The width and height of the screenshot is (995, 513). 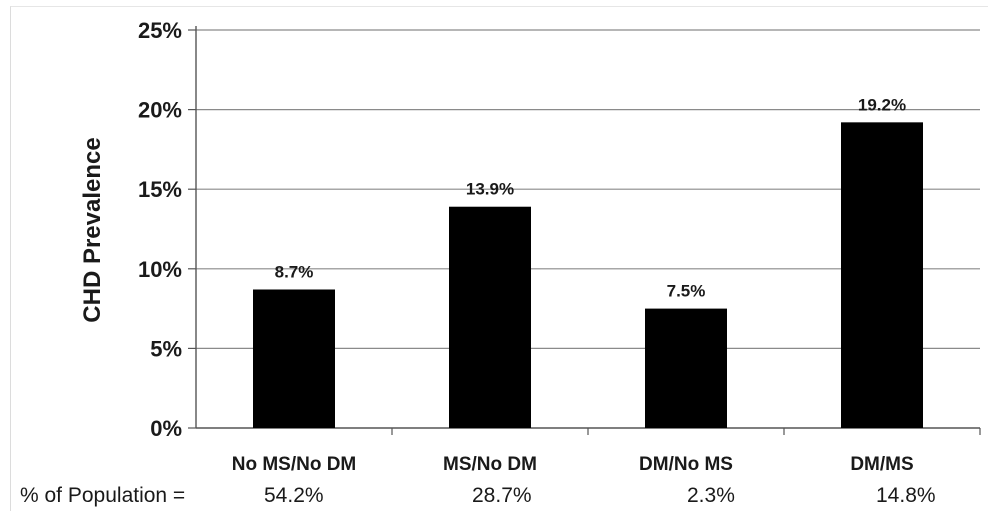 What do you see at coordinates (103, 495) in the screenshot?
I see `population-label: % of Population =` at bounding box center [103, 495].